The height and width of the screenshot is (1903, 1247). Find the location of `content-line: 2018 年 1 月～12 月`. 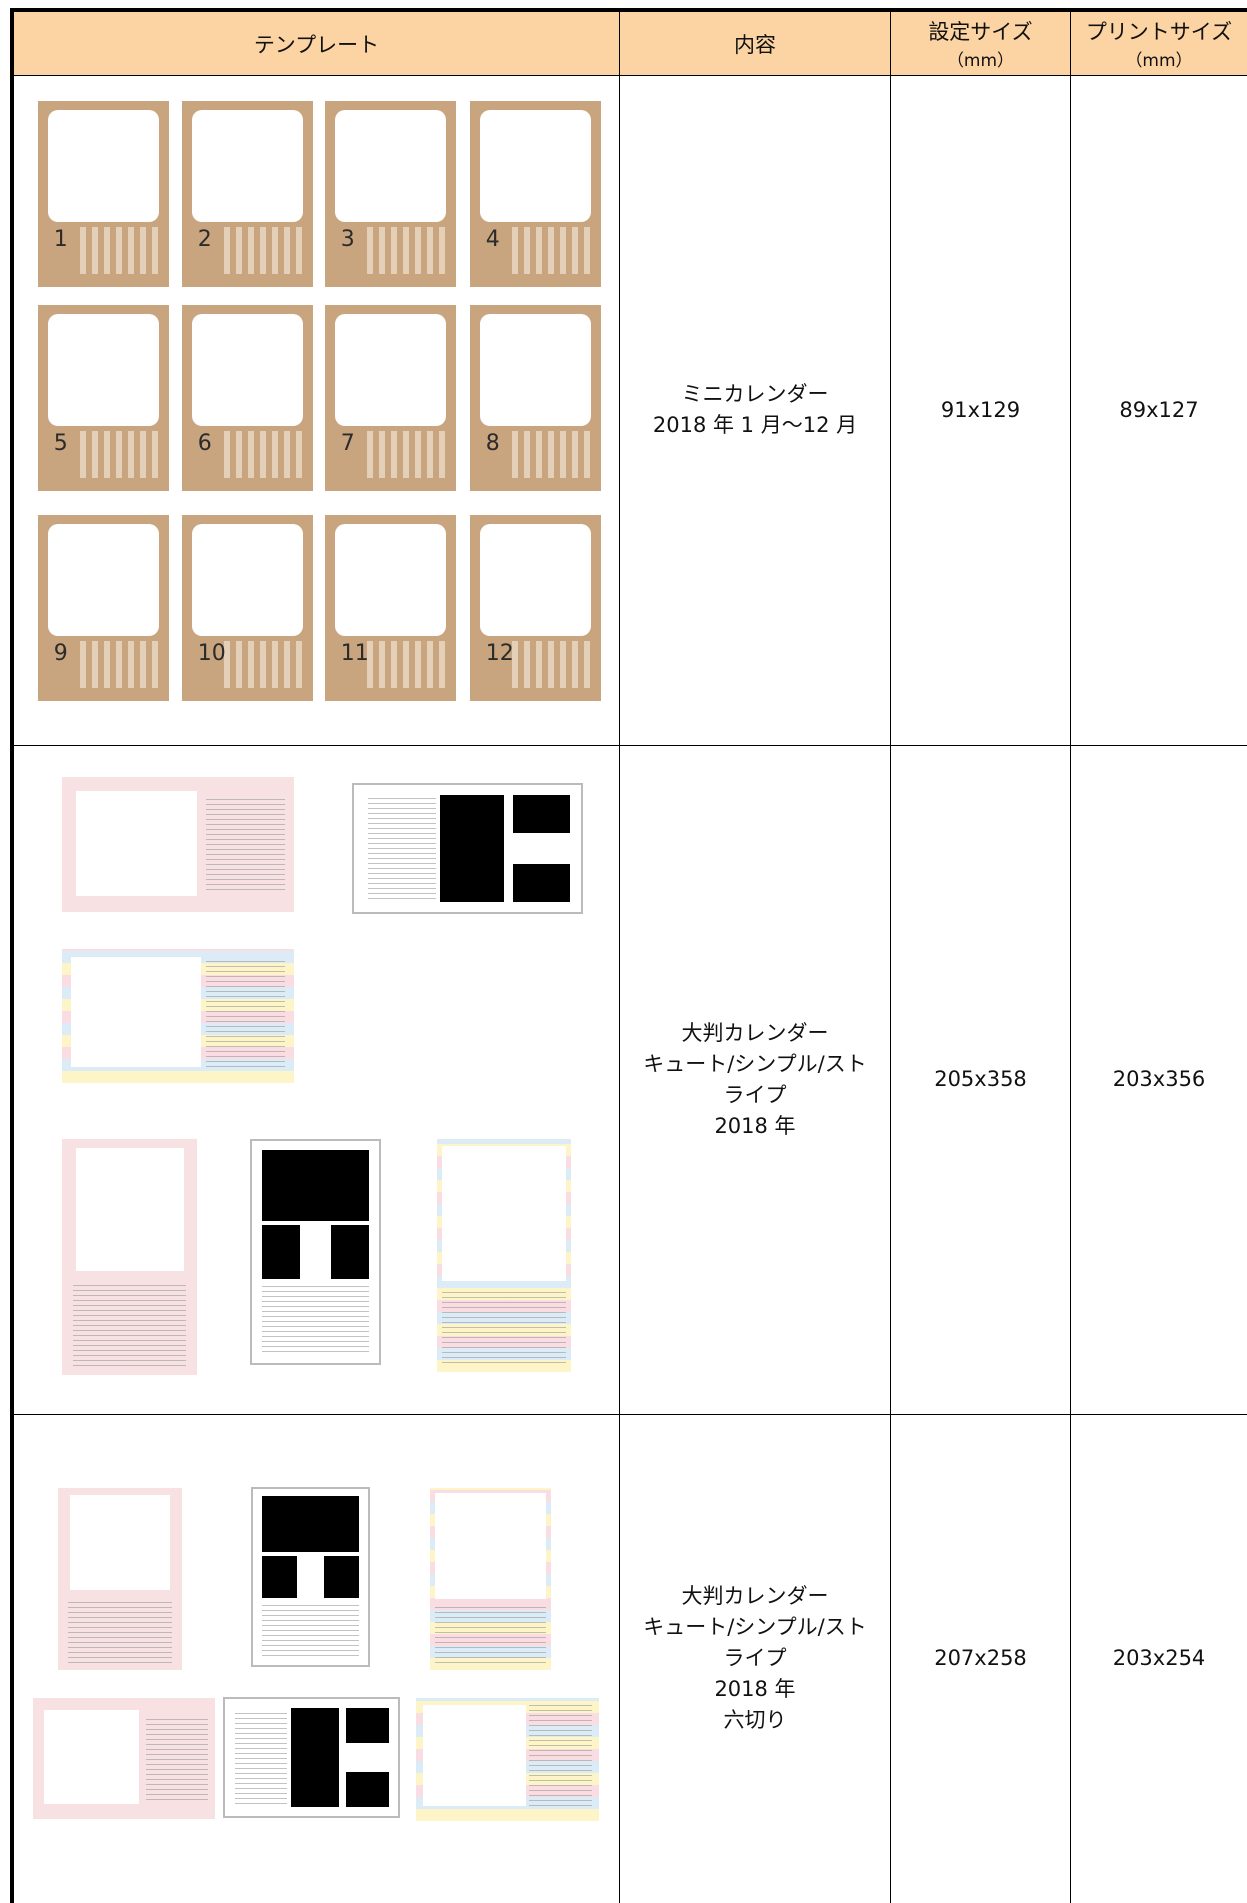

content-line: 2018 年 1 月～12 月 is located at coordinates (755, 425).